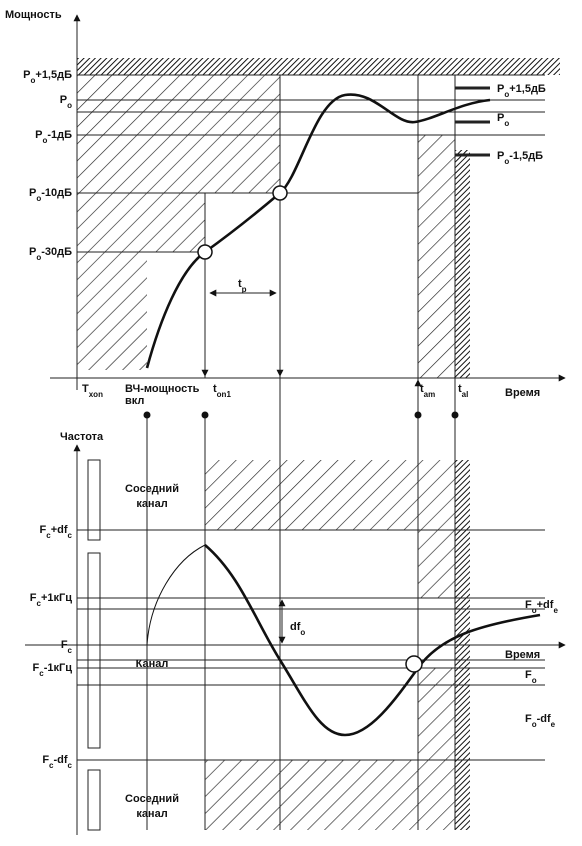  I want to click on label: вкл, so click(134, 401).